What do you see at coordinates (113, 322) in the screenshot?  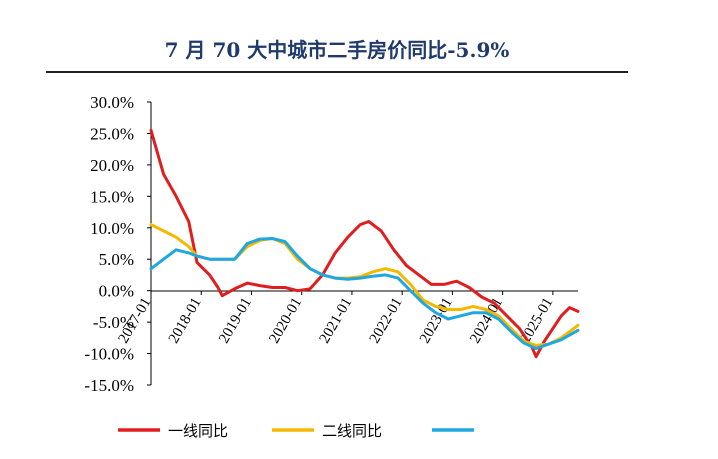 I see `y-tick-label: -5.0%` at bounding box center [113, 322].